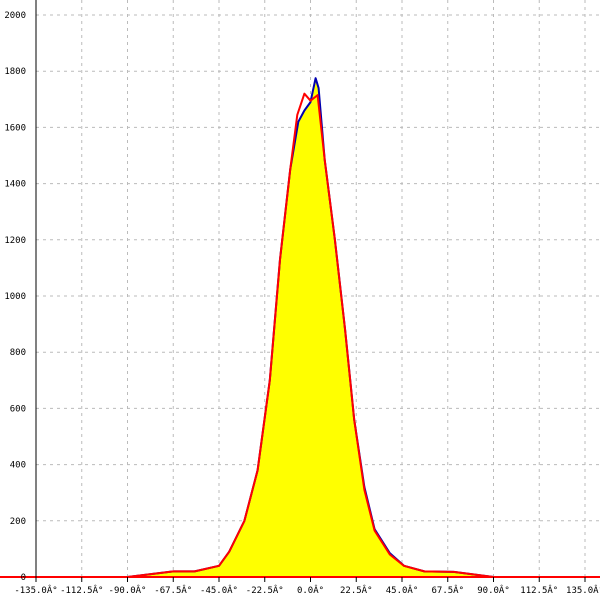 This screenshot has height=600, width=600. Describe the element at coordinates (15, 128) in the screenshot. I see `y-tick-label: 1600` at that location.